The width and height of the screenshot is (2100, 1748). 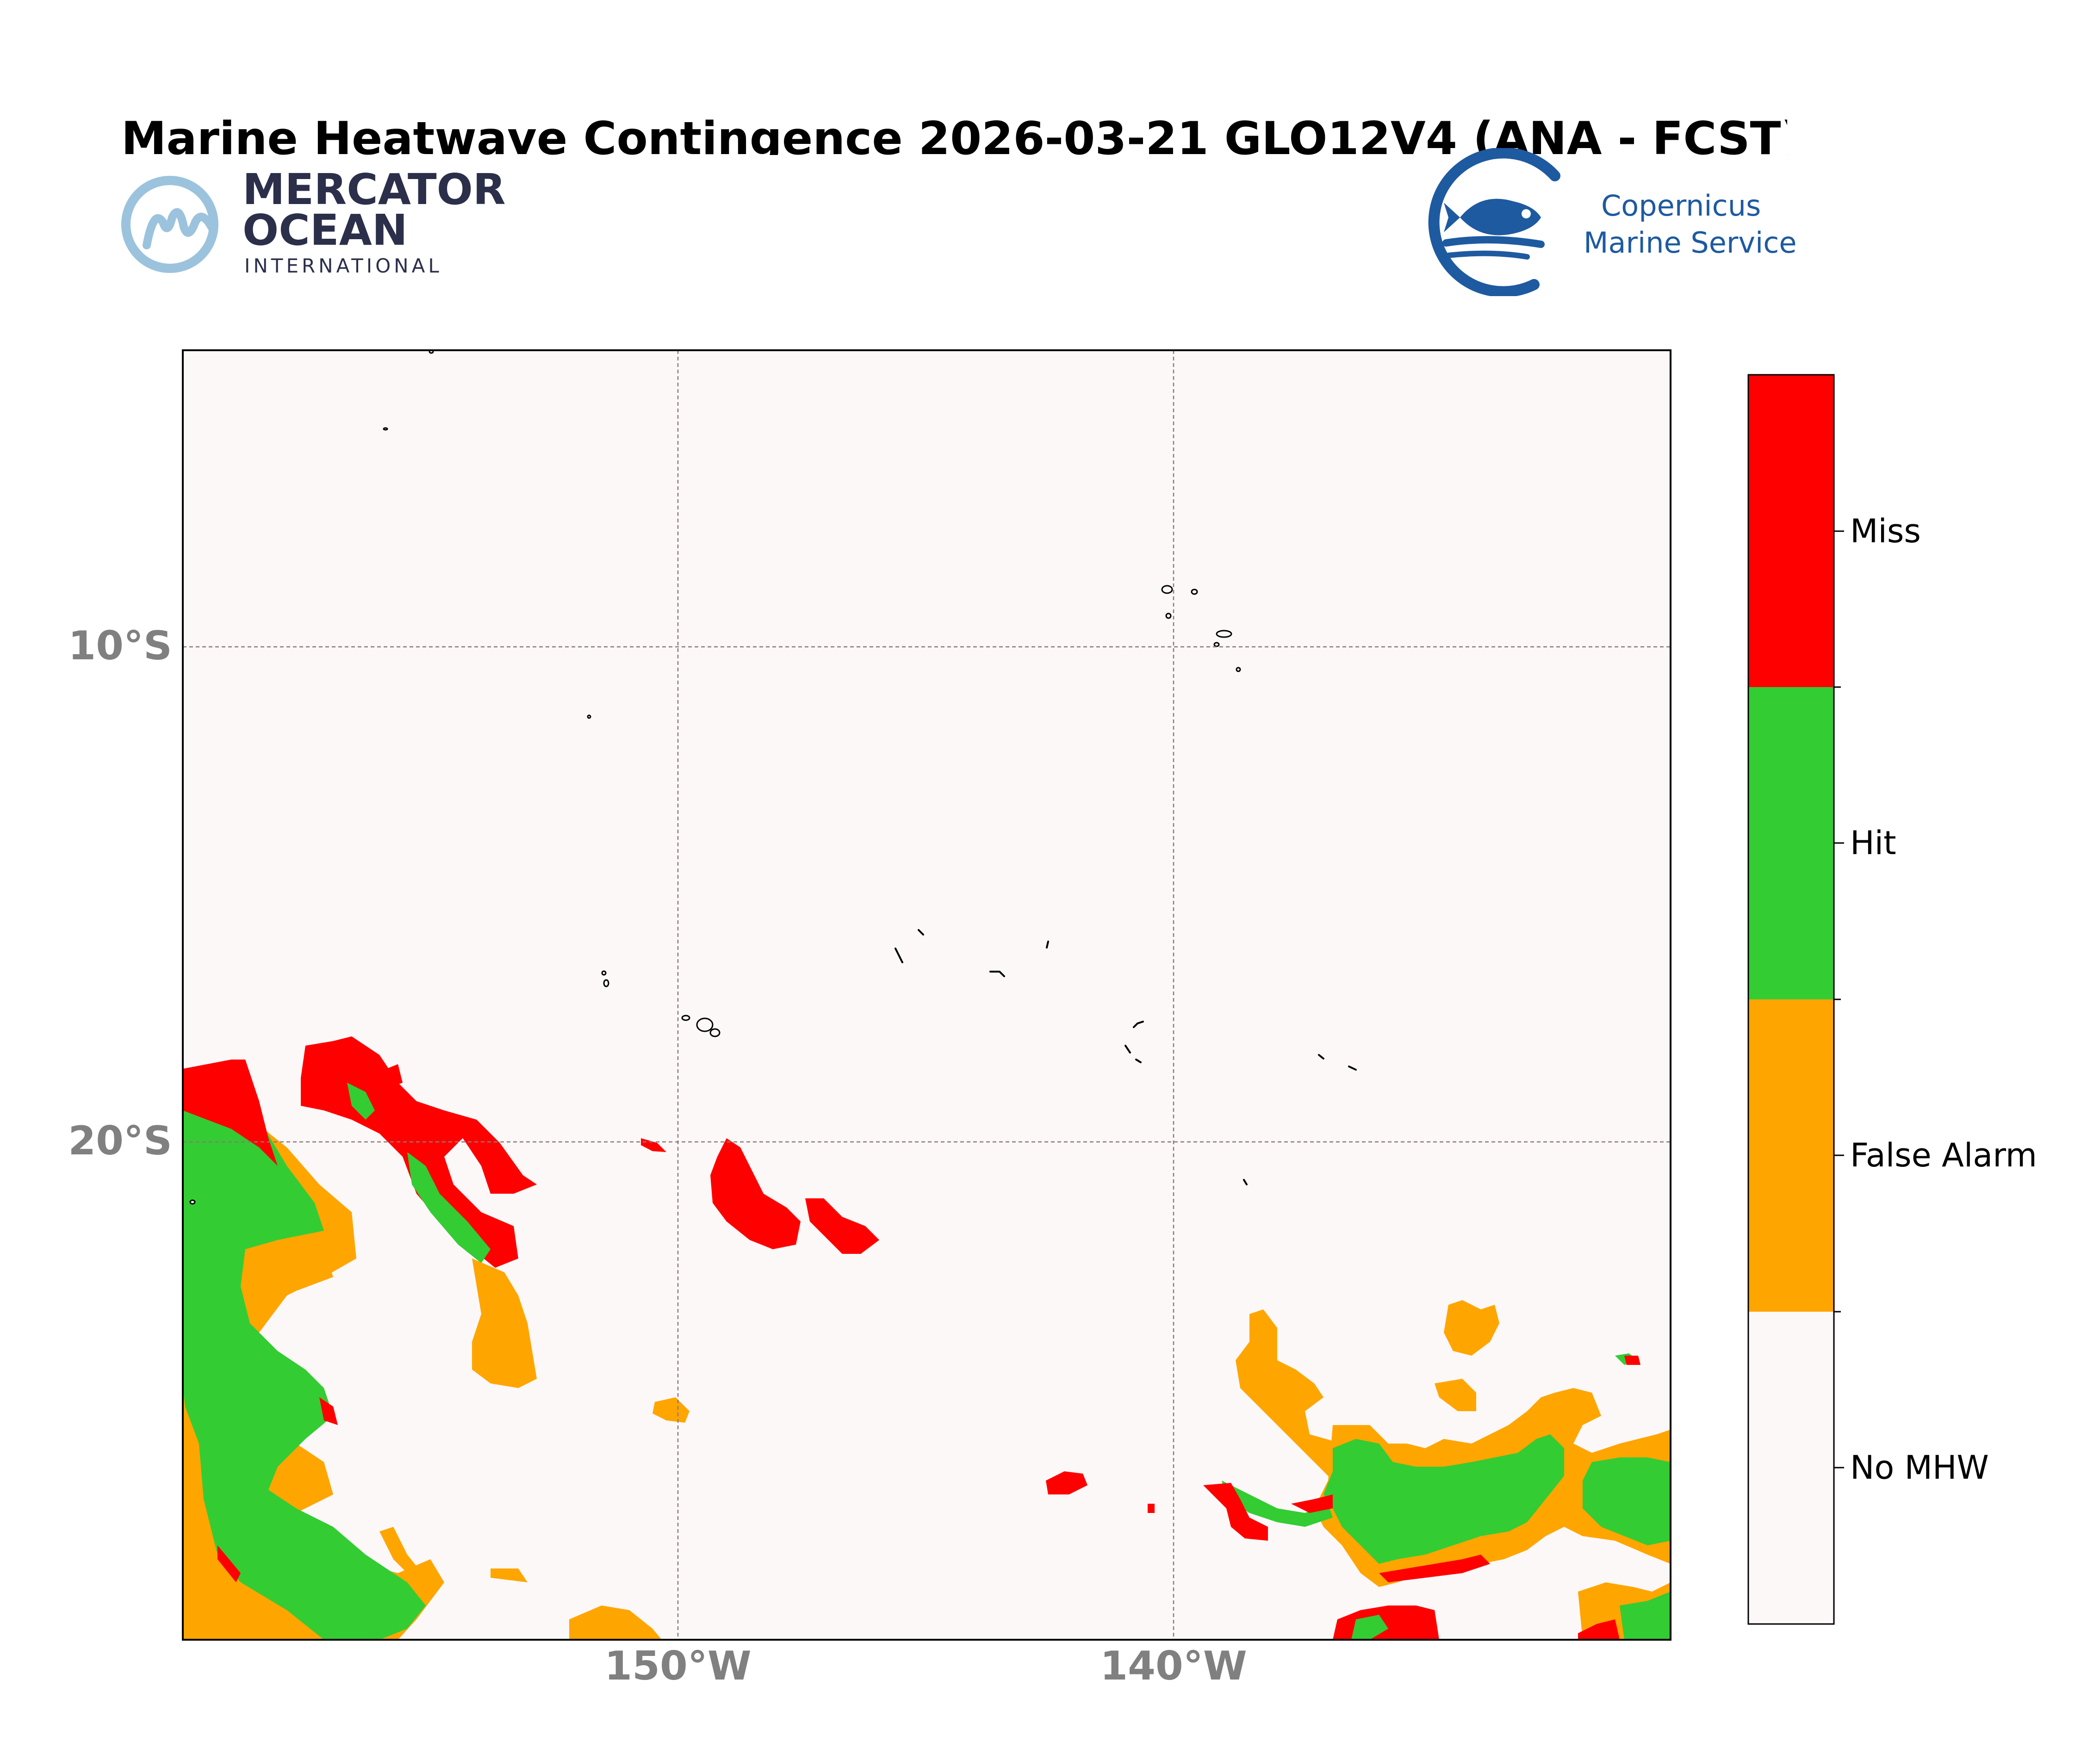 I want to click on island-tahiti, so click(x=705, y=1025).